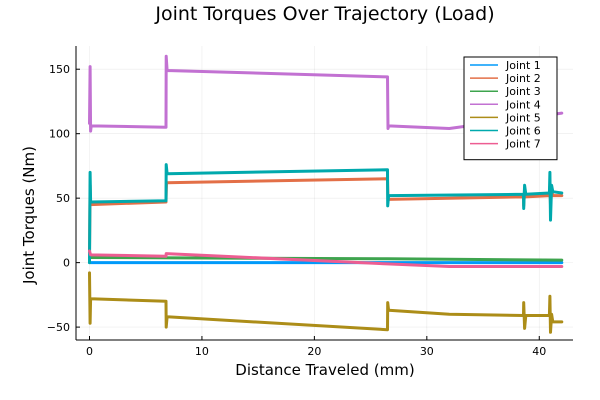 The width and height of the screenshot is (600, 400). What do you see at coordinates (523, 131) in the screenshot?
I see `legend-label: Joint 6` at bounding box center [523, 131].